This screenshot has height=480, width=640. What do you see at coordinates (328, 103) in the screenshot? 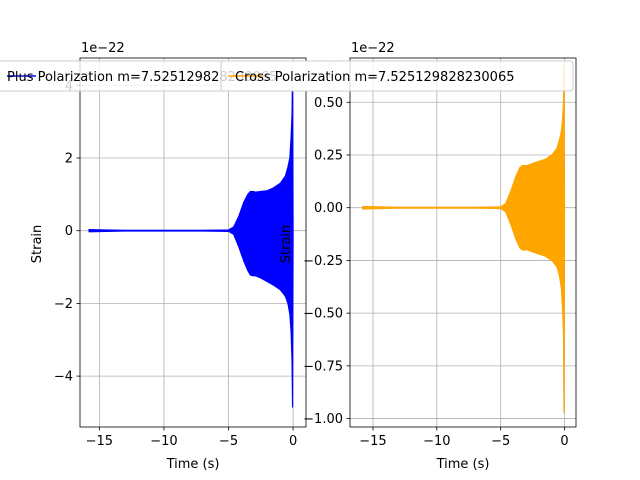
I see `cross-y-tick-label: 0.50` at bounding box center [328, 103].